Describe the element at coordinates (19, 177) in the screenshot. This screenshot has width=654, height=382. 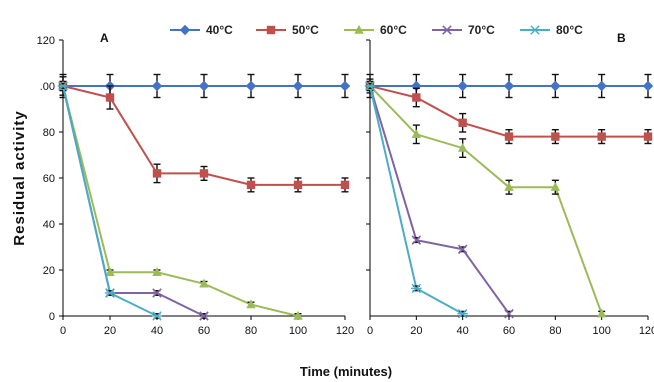
I see `y-axis-label: Residual activity` at that location.